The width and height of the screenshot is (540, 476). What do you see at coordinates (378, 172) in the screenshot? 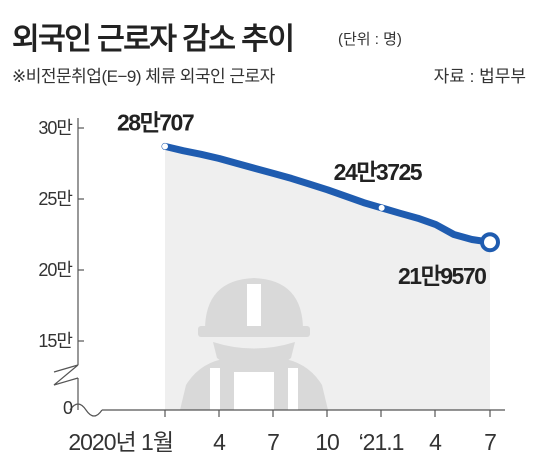
I see `data-label: 24만3725` at bounding box center [378, 172].